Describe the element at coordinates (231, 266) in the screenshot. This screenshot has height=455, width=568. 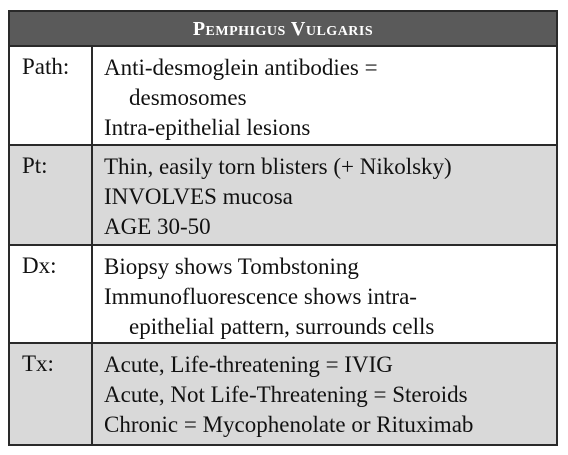
I see `content-line: Biopsy shows Tombstoning` at that location.